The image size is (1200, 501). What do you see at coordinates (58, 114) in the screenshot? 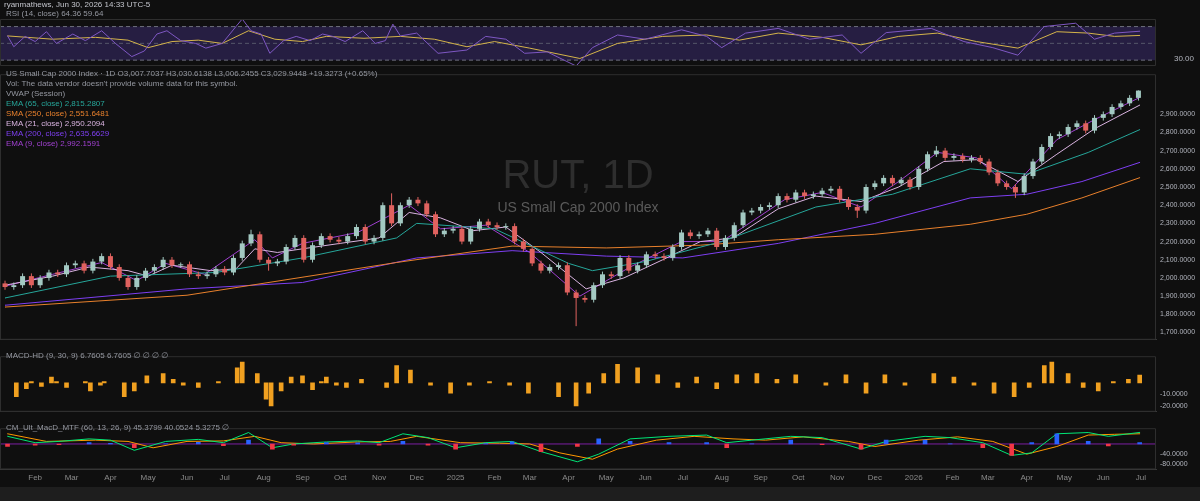
I see `text: SMA (250, close) 2,551.6481` at bounding box center [58, 114].